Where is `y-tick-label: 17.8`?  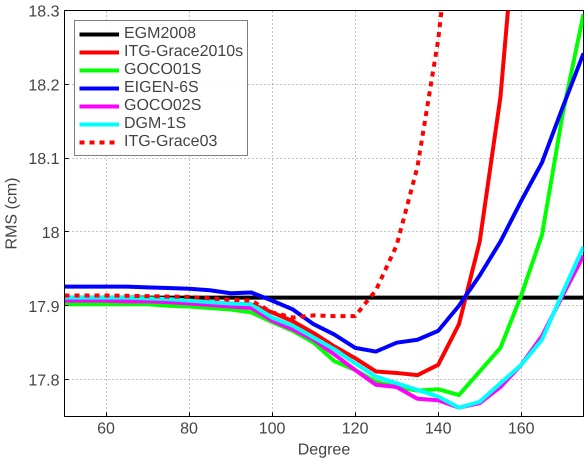
y-tick-label: 17.8 is located at coordinates (44, 381).